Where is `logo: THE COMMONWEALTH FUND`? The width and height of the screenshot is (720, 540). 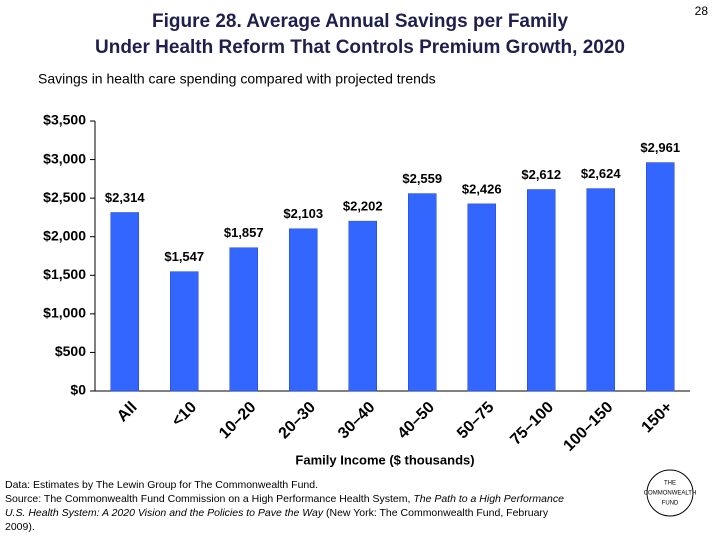 logo: THE COMMONWEALTH FUND is located at coordinates (670, 493).